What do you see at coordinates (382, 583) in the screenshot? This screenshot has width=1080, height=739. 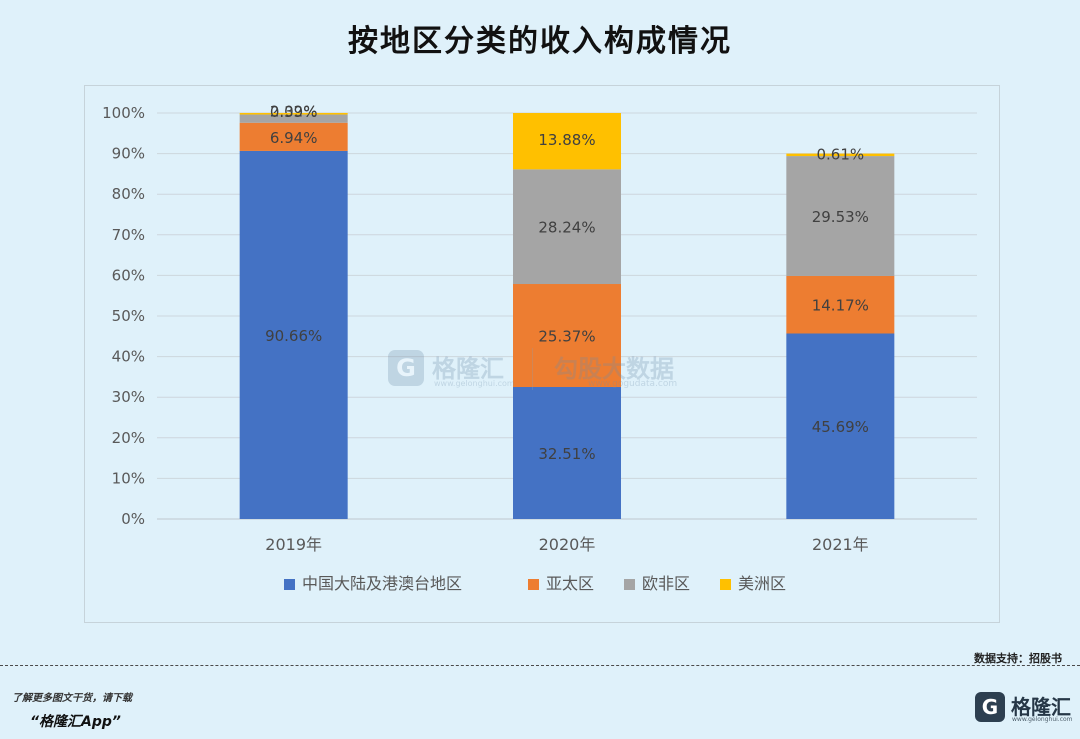 I see `legend-label: 中国大陆及港澳台地区` at bounding box center [382, 583].